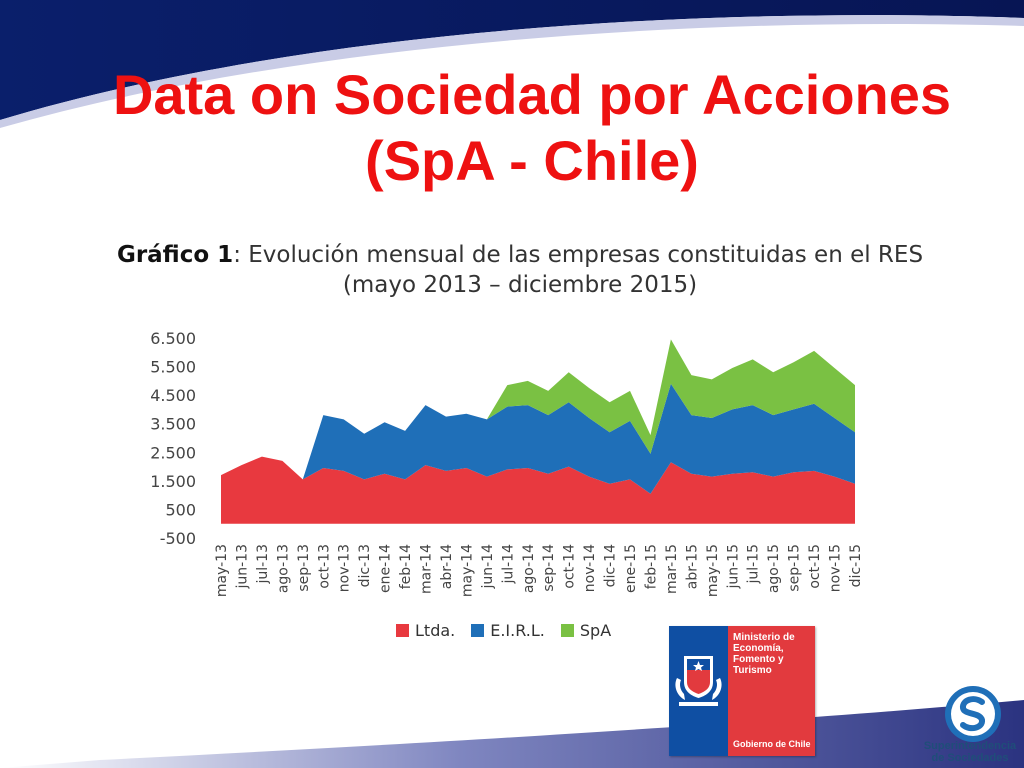  I want to click on x-tick-label: abr-15, so click(692, 566).